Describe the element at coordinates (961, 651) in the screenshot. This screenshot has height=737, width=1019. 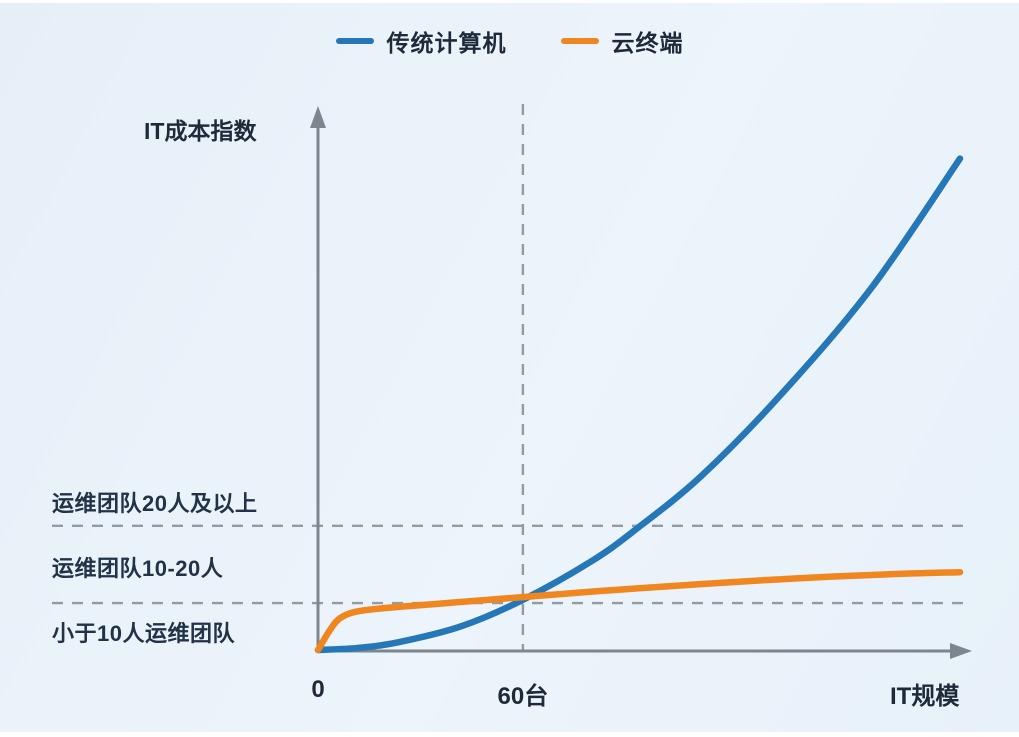
I see `x-axis-arrow-icon` at that location.